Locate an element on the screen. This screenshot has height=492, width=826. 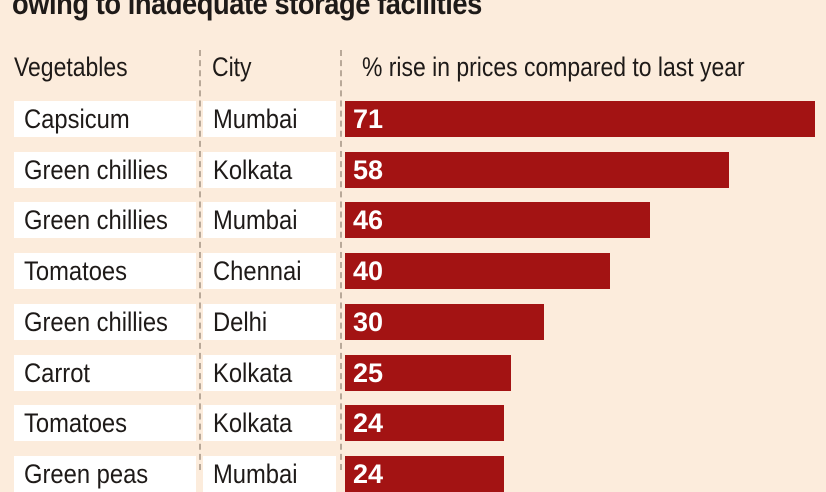
header-rise: % rise in prices compared to last year is located at coordinates (553, 67).